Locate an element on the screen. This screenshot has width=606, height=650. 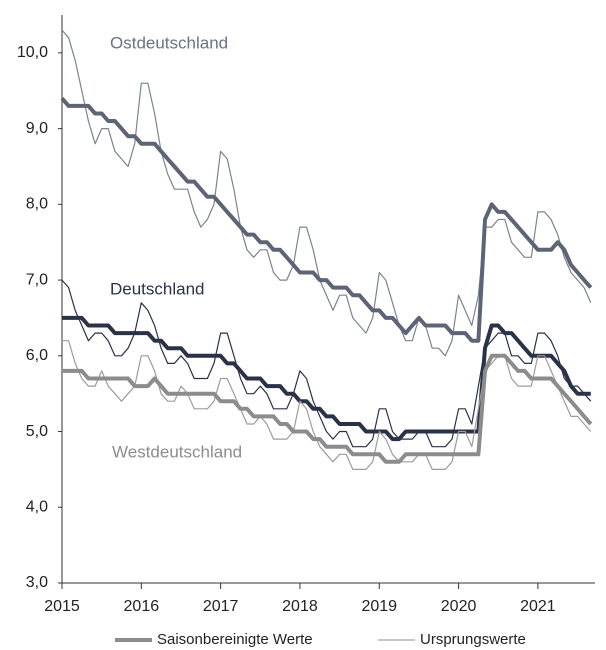
y-tick-label: 8,0 is located at coordinates (37, 204).